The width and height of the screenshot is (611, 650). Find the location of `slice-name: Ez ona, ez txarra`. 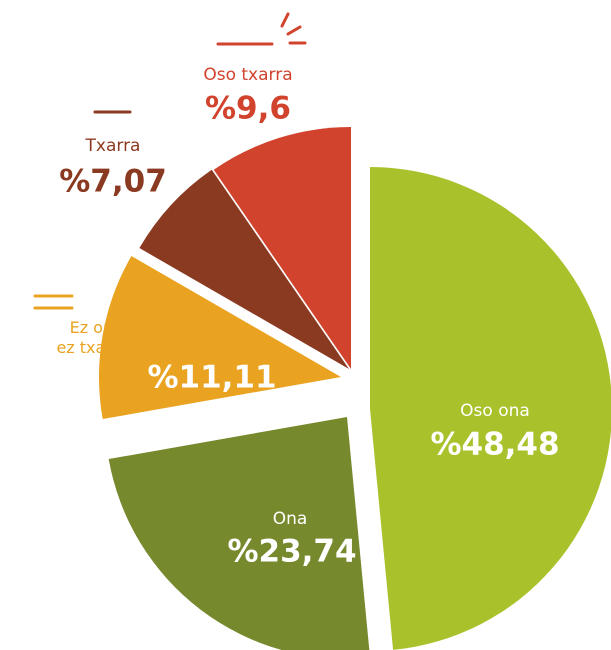

slice-name: Ez ona, ez txarra is located at coordinates (92, 337).